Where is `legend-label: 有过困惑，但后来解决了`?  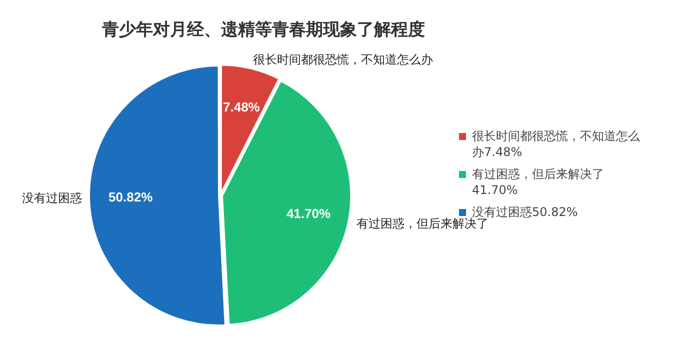 legend-label: 有过困惑，但后来解决了 is located at coordinates (538, 174).